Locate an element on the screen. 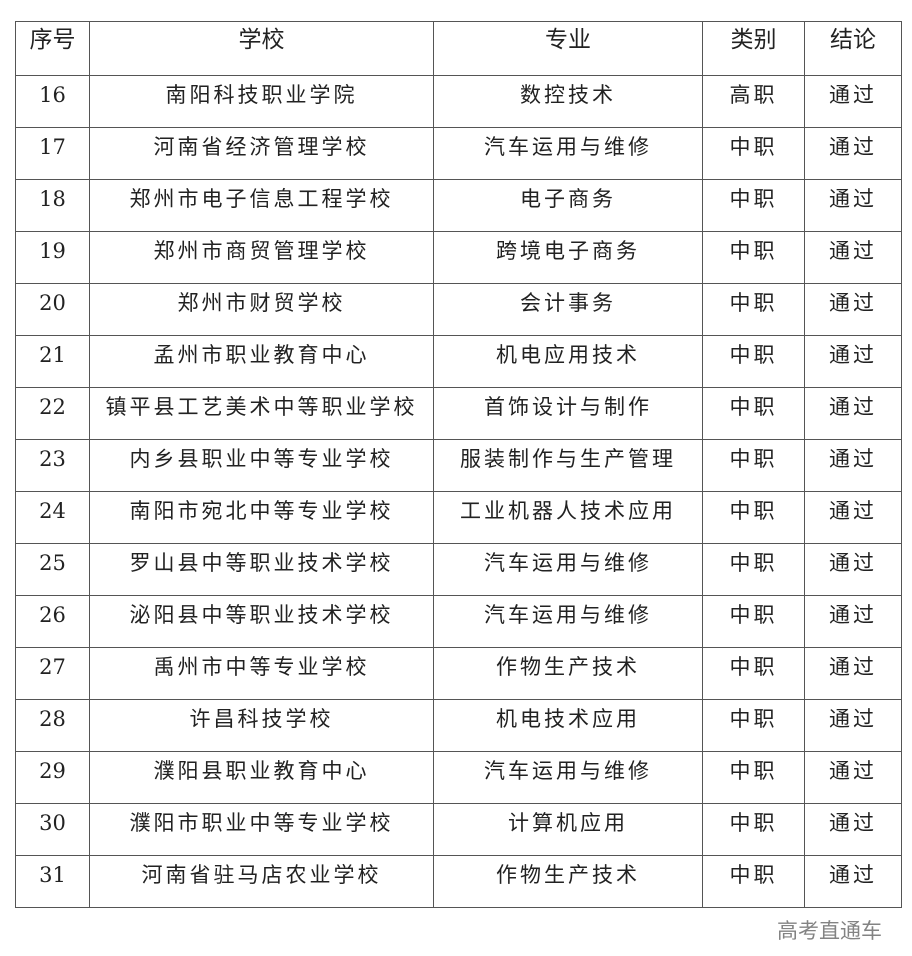  cell-major: 数控技术 is located at coordinates (568, 101).